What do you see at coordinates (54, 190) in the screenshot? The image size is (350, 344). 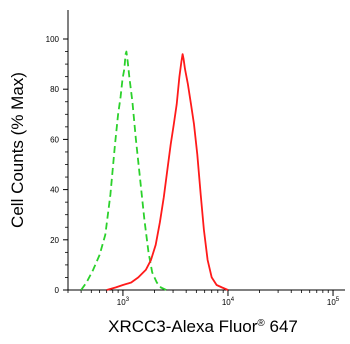 I see `y-tick-label: 40` at bounding box center [54, 190].